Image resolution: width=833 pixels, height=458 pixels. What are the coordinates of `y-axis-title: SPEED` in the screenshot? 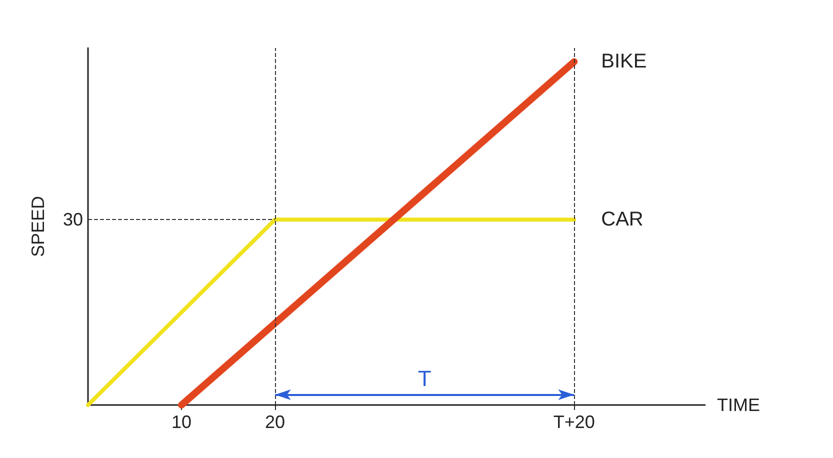 It's located at (38, 227).